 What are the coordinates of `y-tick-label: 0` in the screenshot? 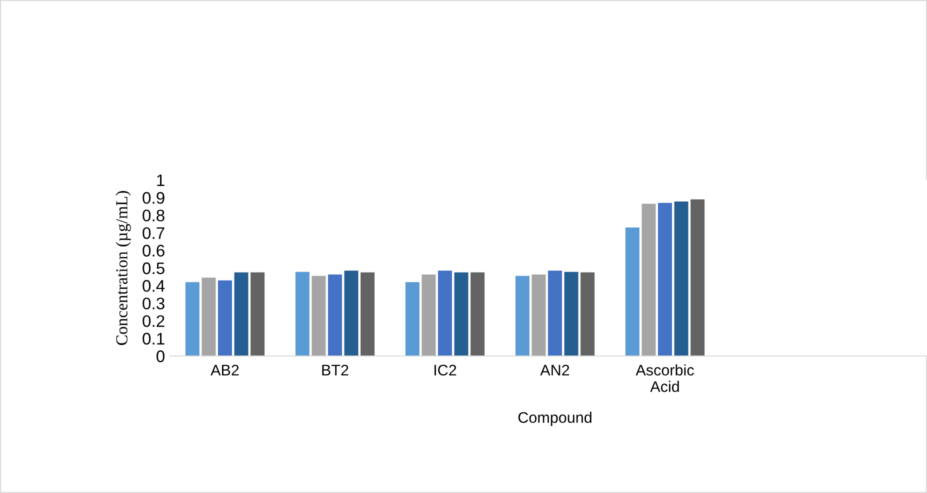 It's located at (160, 356).